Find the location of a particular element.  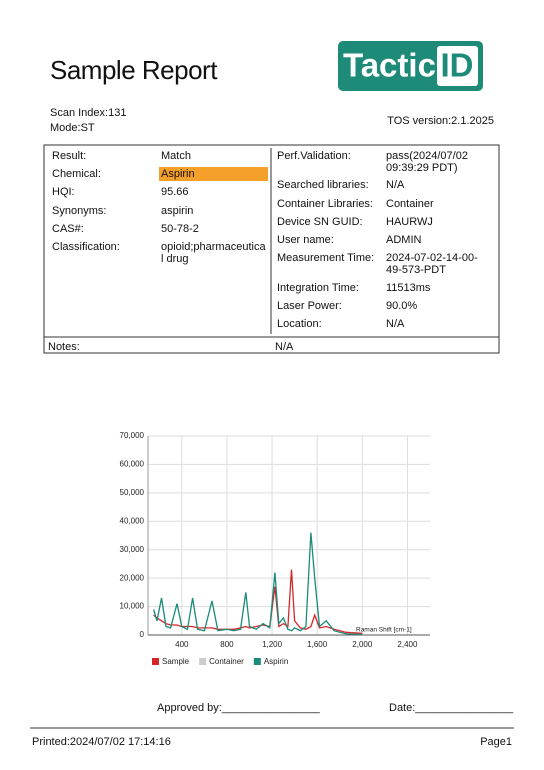

field-label: Synonyms: is located at coordinates (79, 211).